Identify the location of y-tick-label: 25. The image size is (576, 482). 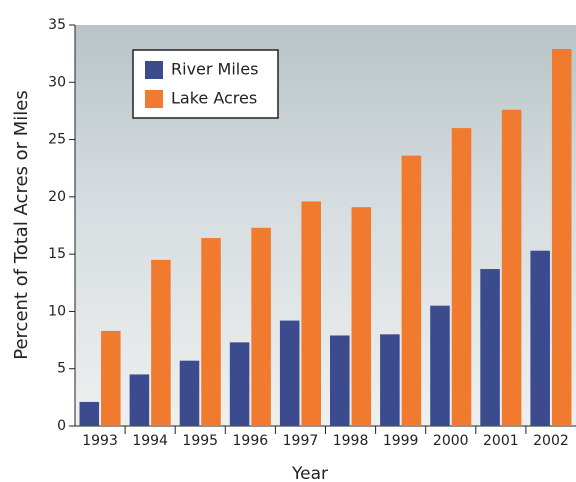
(57, 140).